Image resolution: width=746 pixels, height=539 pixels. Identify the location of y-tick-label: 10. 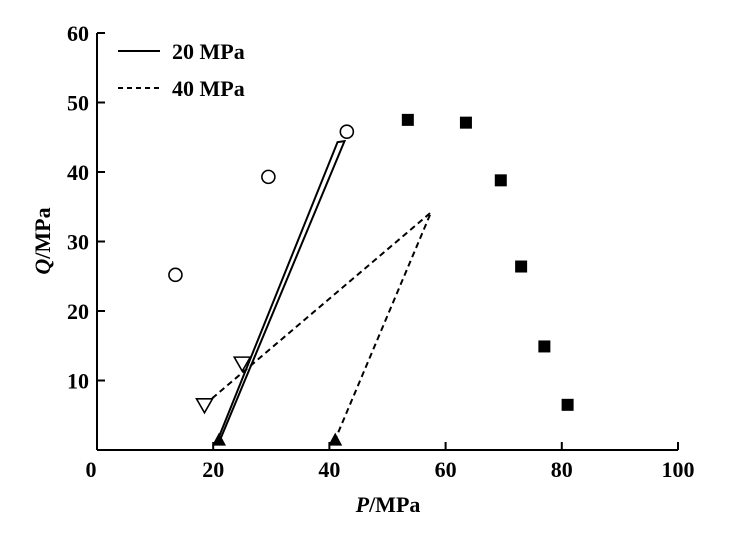
(78, 381).